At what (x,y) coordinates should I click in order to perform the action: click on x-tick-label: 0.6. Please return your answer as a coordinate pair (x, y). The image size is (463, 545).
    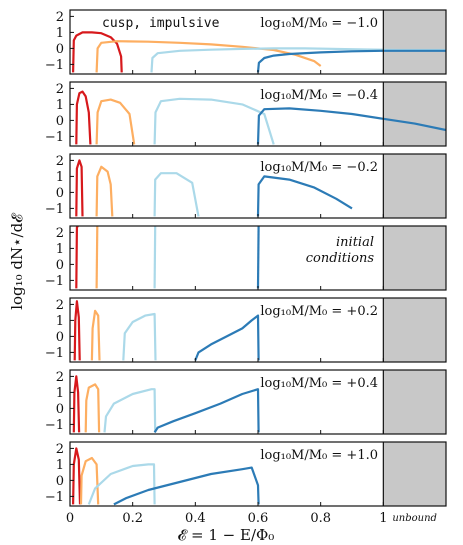
    Looking at the image, I should click on (258, 518).